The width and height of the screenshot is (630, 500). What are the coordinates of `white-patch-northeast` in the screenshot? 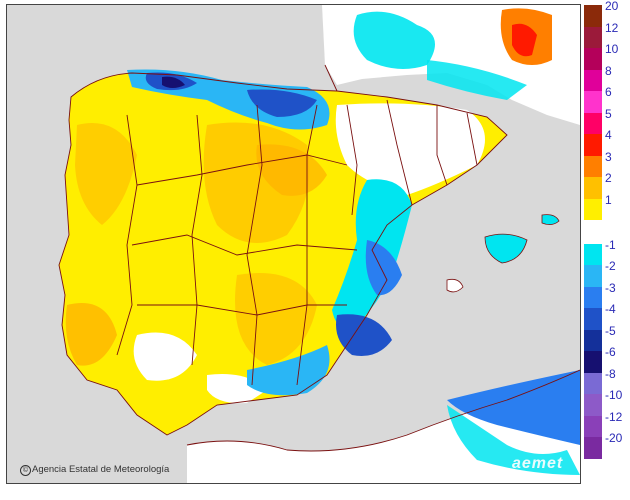 It's located at (410, 149).